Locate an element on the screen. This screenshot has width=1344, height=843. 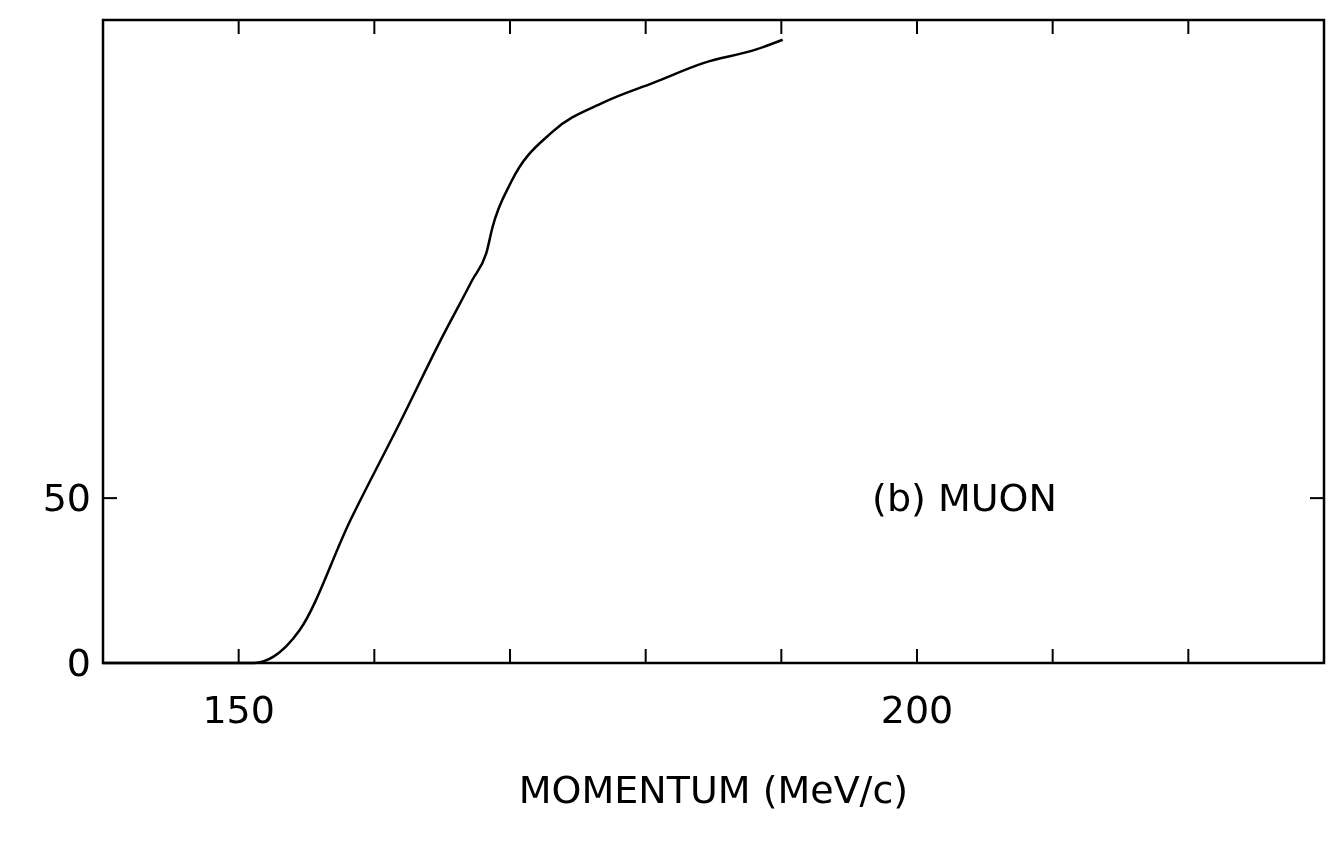
x-axis-title: MOMENTUM (MeV/c) is located at coordinates (713, 790).